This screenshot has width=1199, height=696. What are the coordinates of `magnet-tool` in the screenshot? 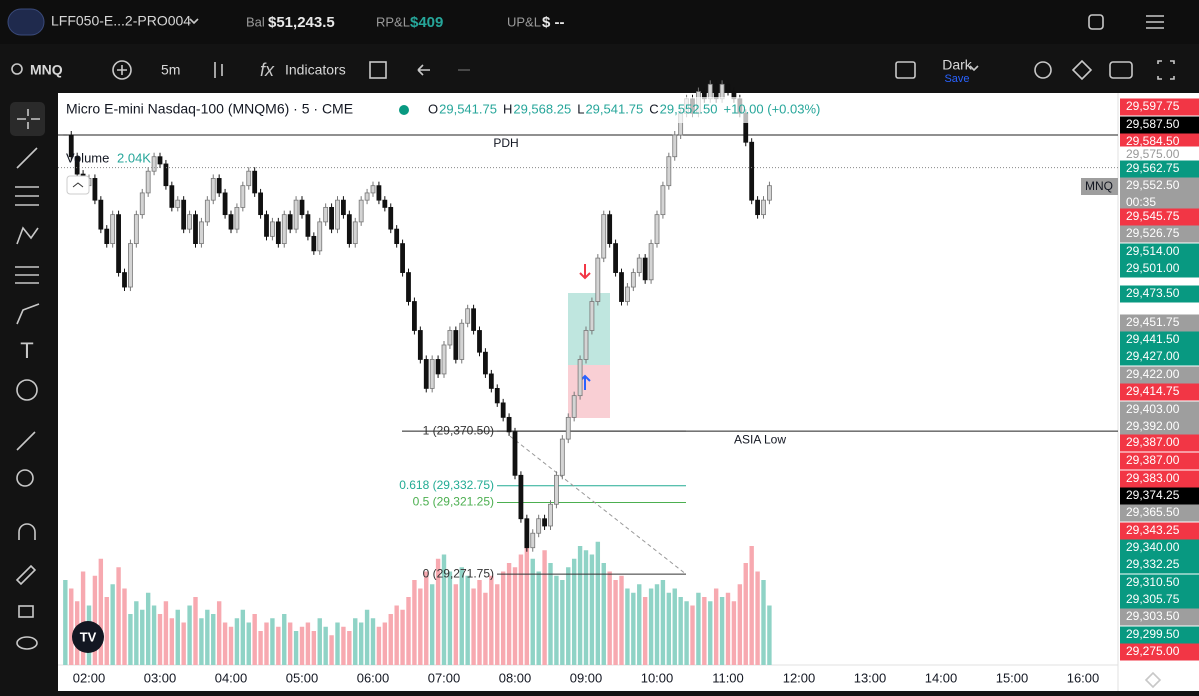 It's located at (27, 531).